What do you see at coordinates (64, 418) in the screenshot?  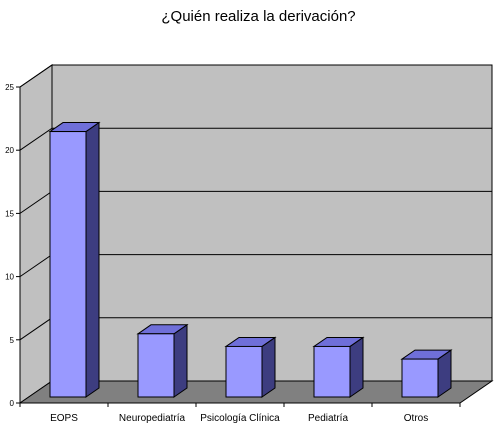 I see `x-tick-label: EOPS` at bounding box center [64, 418].